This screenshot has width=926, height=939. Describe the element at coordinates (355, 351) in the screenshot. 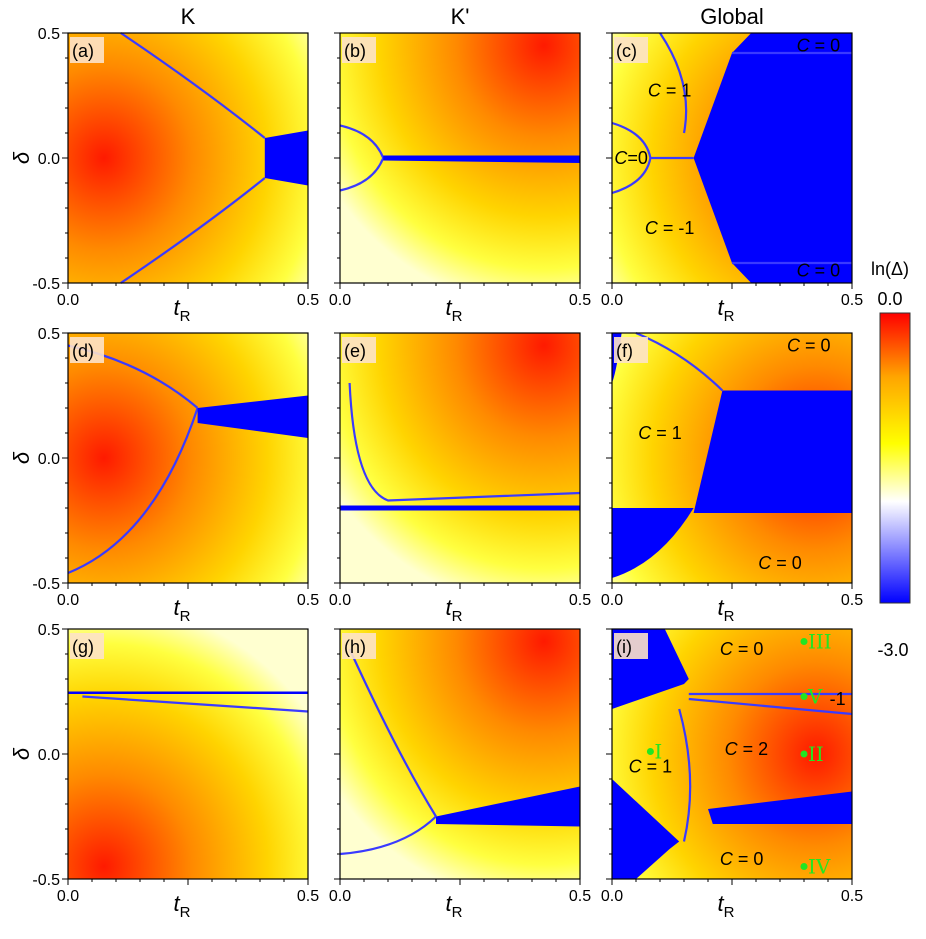

I see `panel-label: (e)` at that location.